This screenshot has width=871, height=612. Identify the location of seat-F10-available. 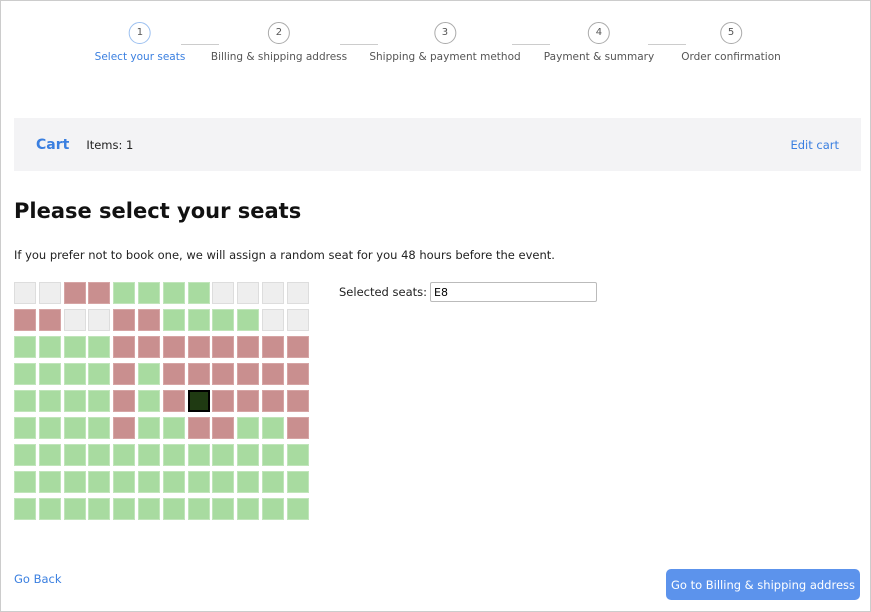
(248, 428).